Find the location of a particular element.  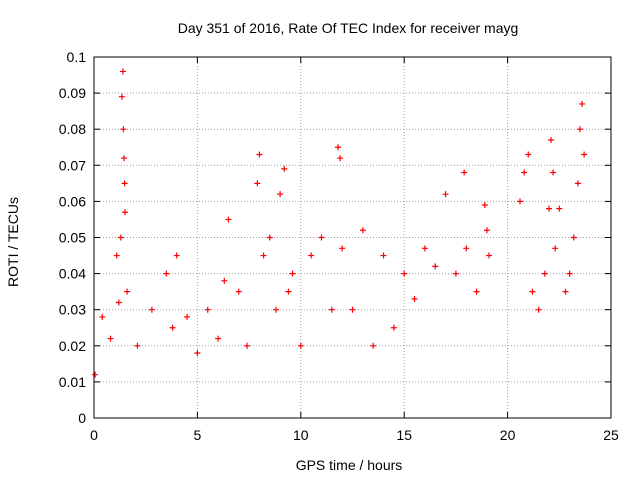

y-tick-label: 0.02 is located at coordinates (72, 346).